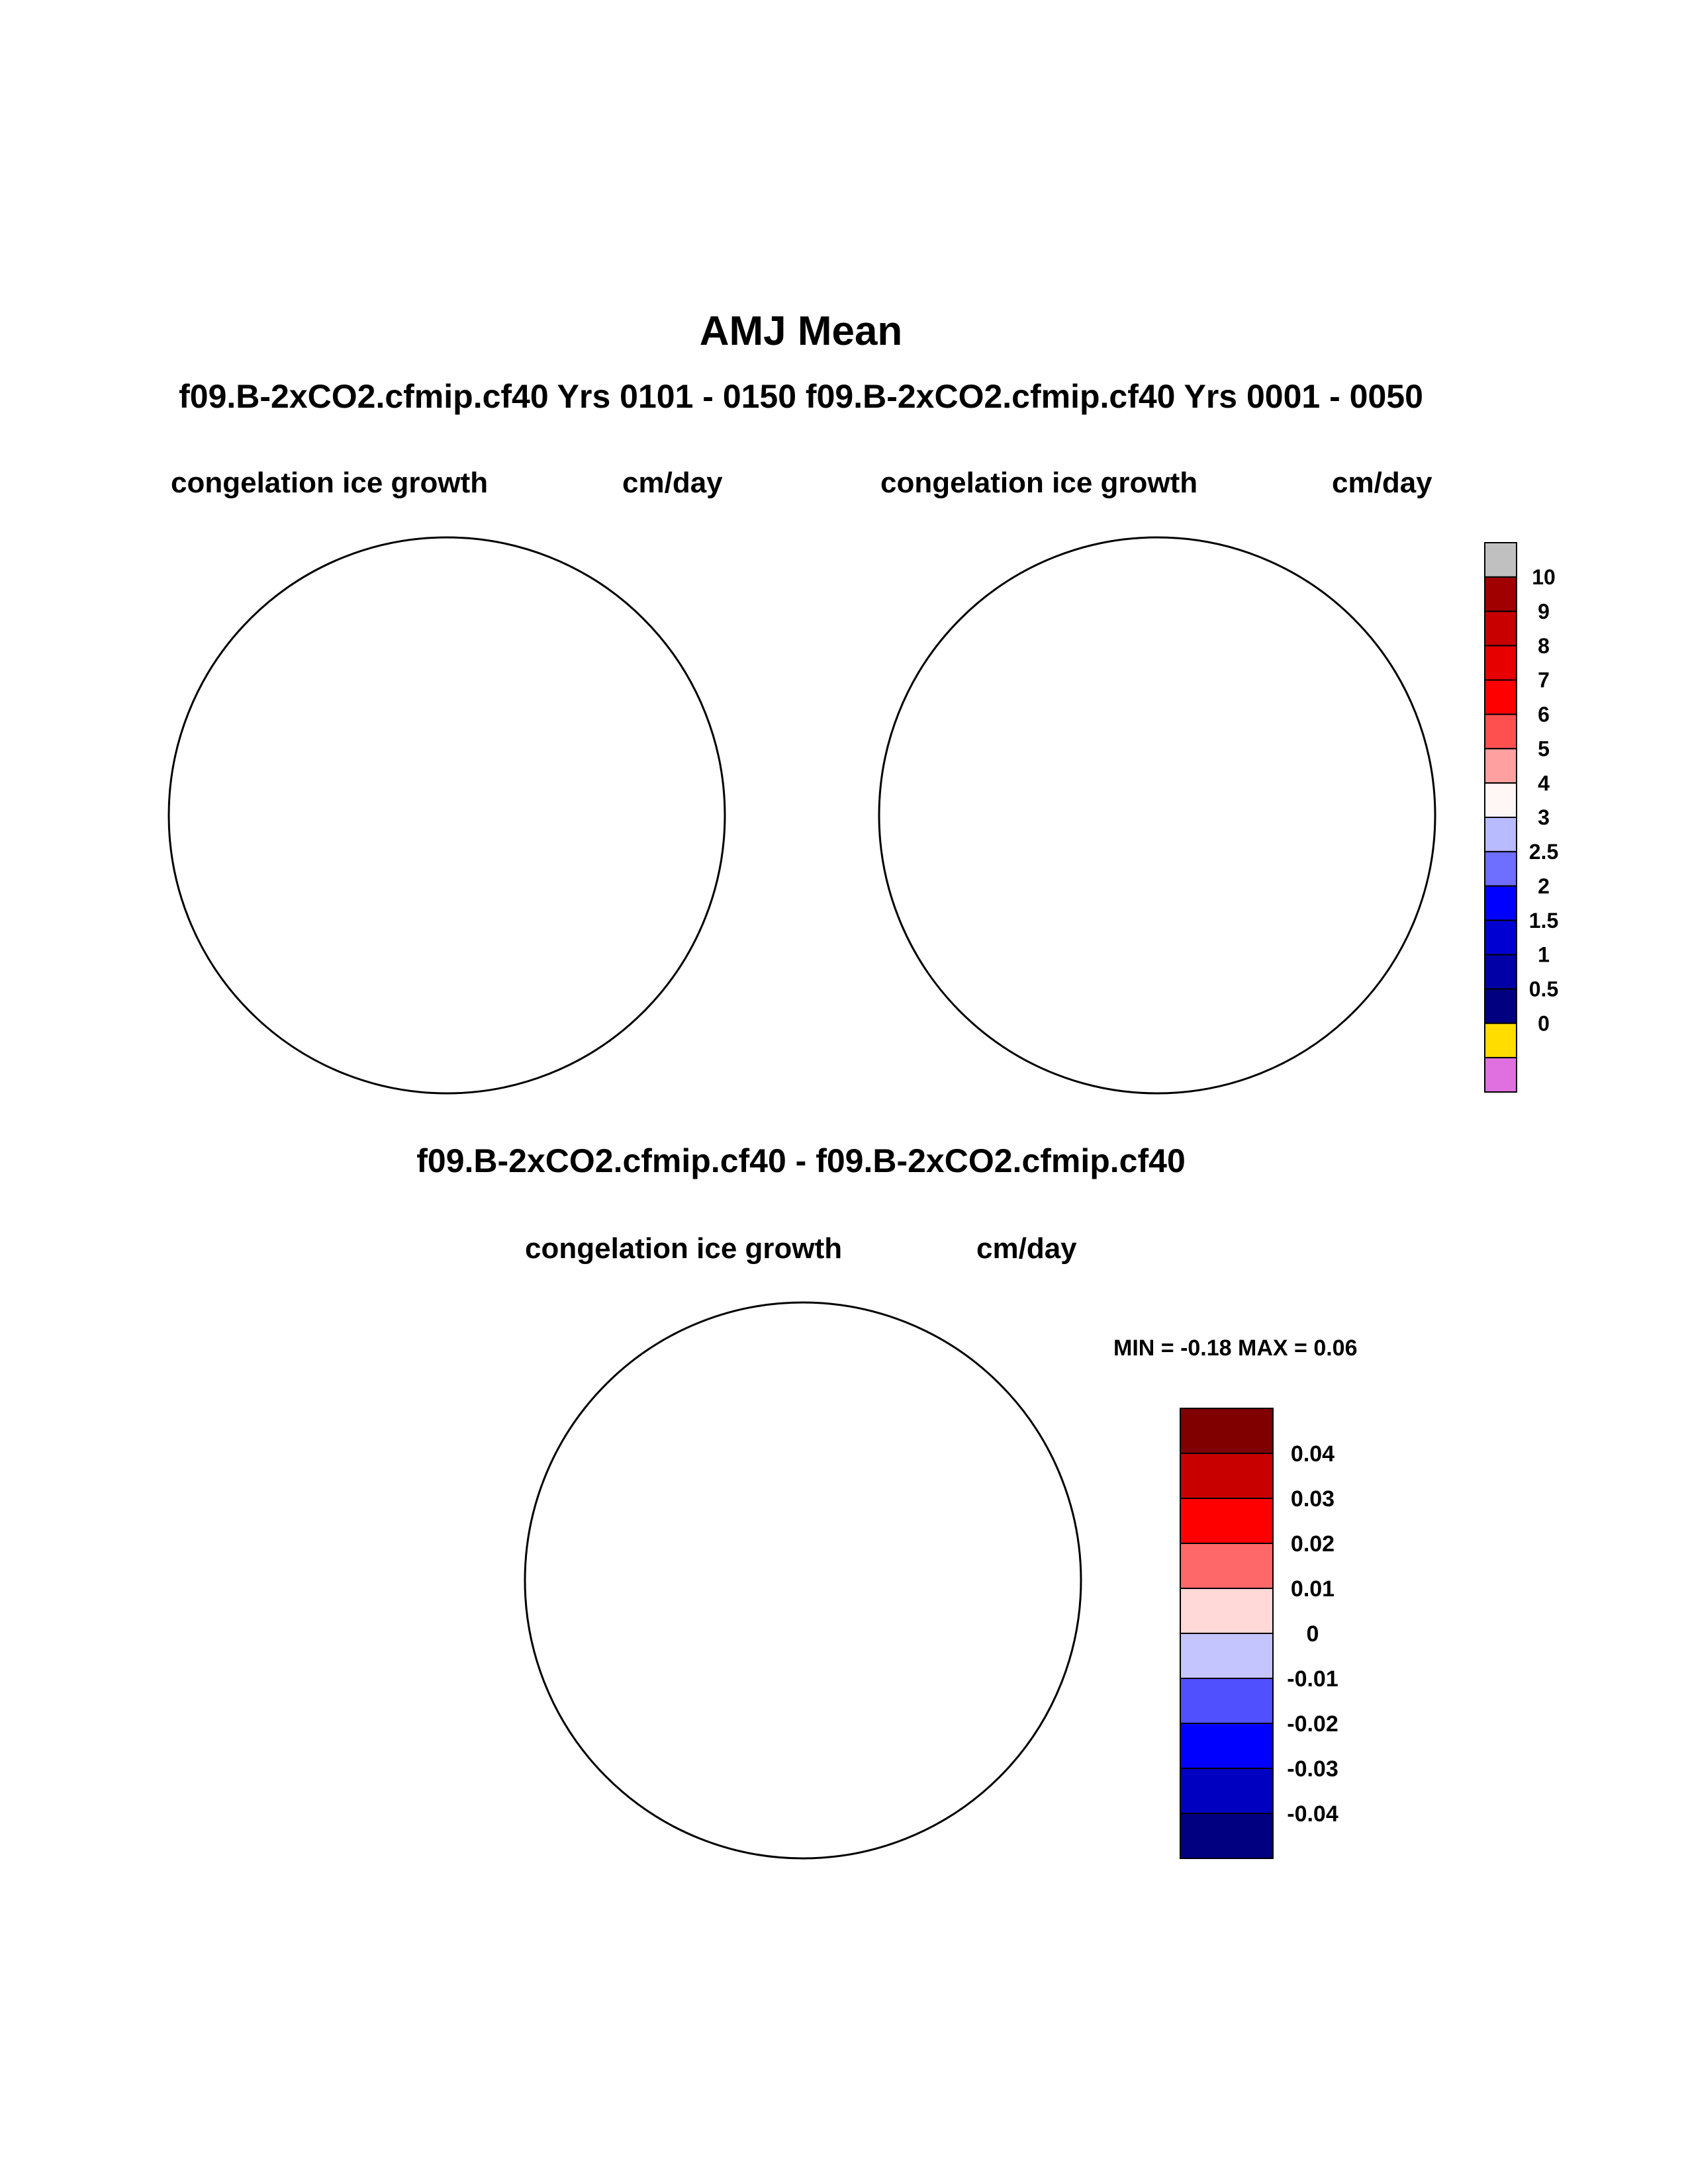 This screenshot has width=1688, height=2184. I want to click on colorbar-top-label-4: 6, so click(1544, 715).